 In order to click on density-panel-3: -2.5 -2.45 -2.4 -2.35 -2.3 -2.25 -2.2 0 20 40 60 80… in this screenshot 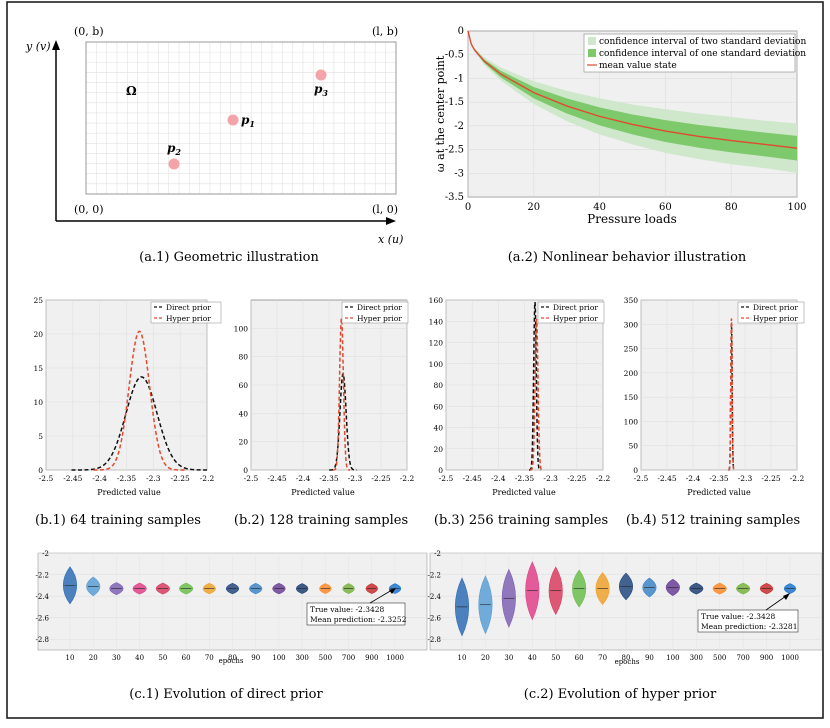, I will do `click(520, 389)`.